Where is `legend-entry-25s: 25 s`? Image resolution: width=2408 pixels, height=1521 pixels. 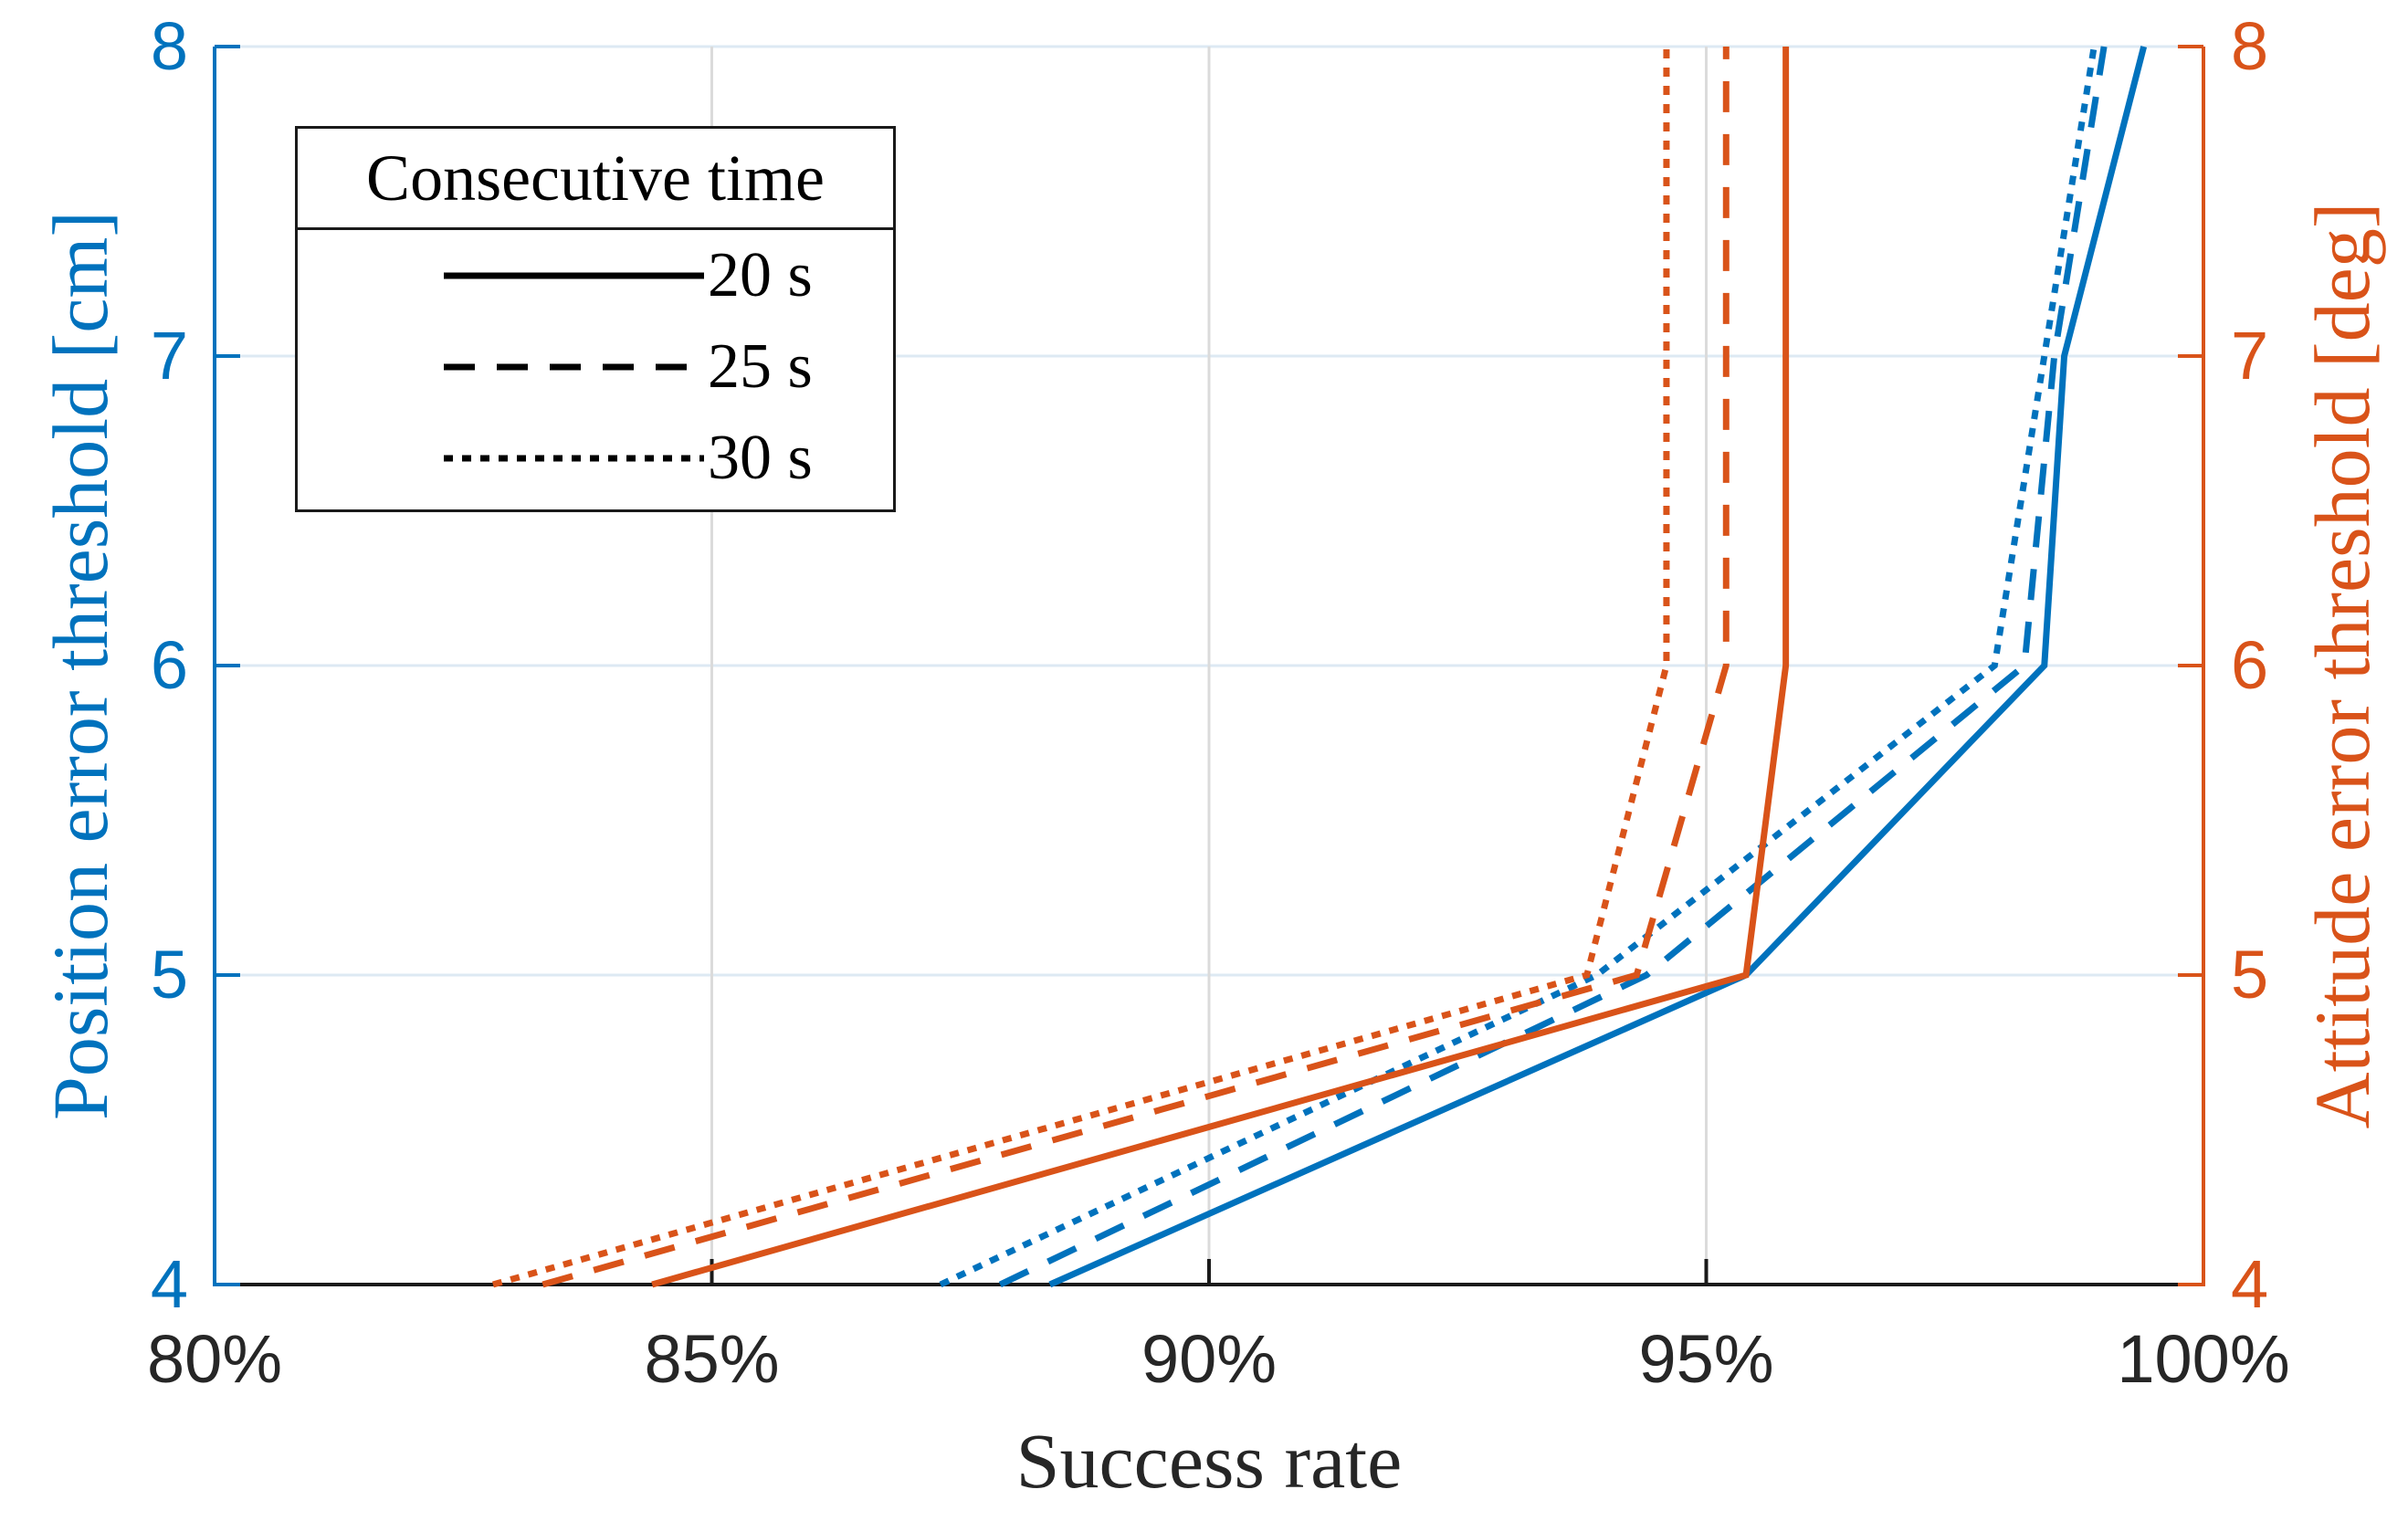 legend-entry-25s: 25 s is located at coordinates (595, 367).